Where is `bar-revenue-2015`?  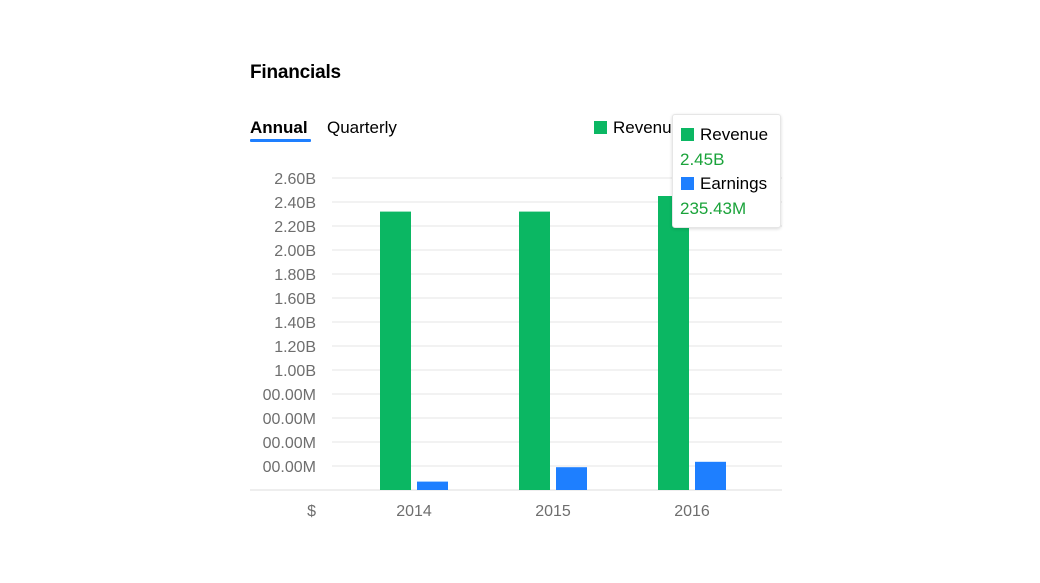
bar-revenue-2015 is located at coordinates (534, 350).